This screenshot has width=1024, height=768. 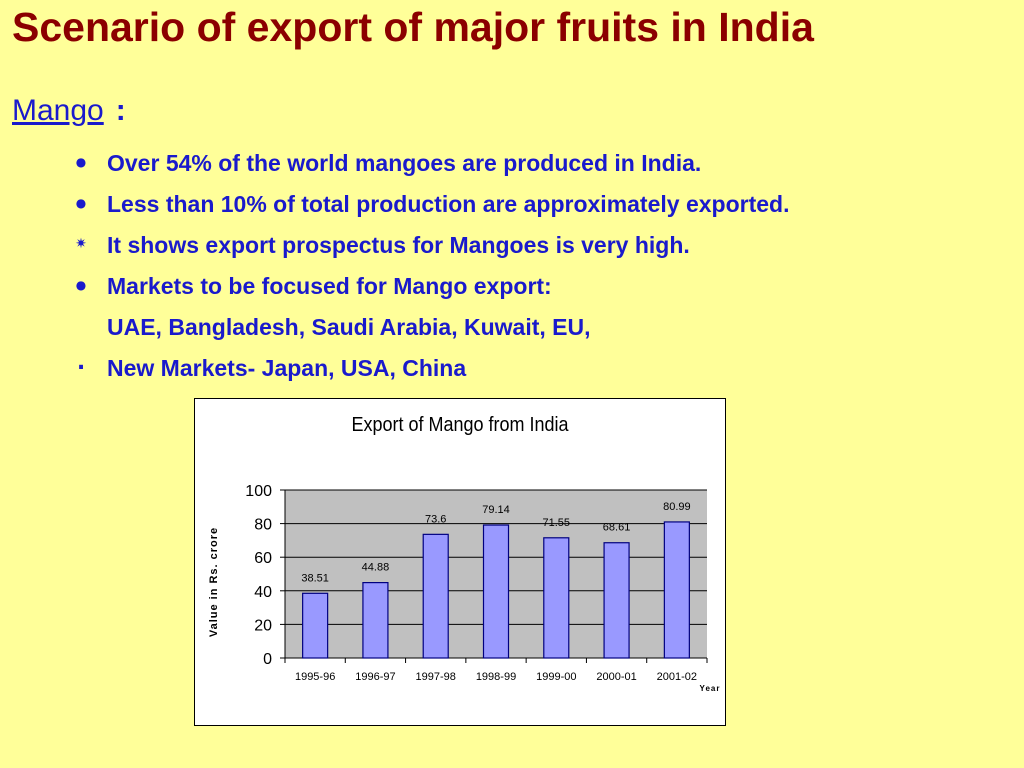 What do you see at coordinates (460, 425) in the screenshot?
I see `chart-title: Export of Mango from India` at bounding box center [460, 425].